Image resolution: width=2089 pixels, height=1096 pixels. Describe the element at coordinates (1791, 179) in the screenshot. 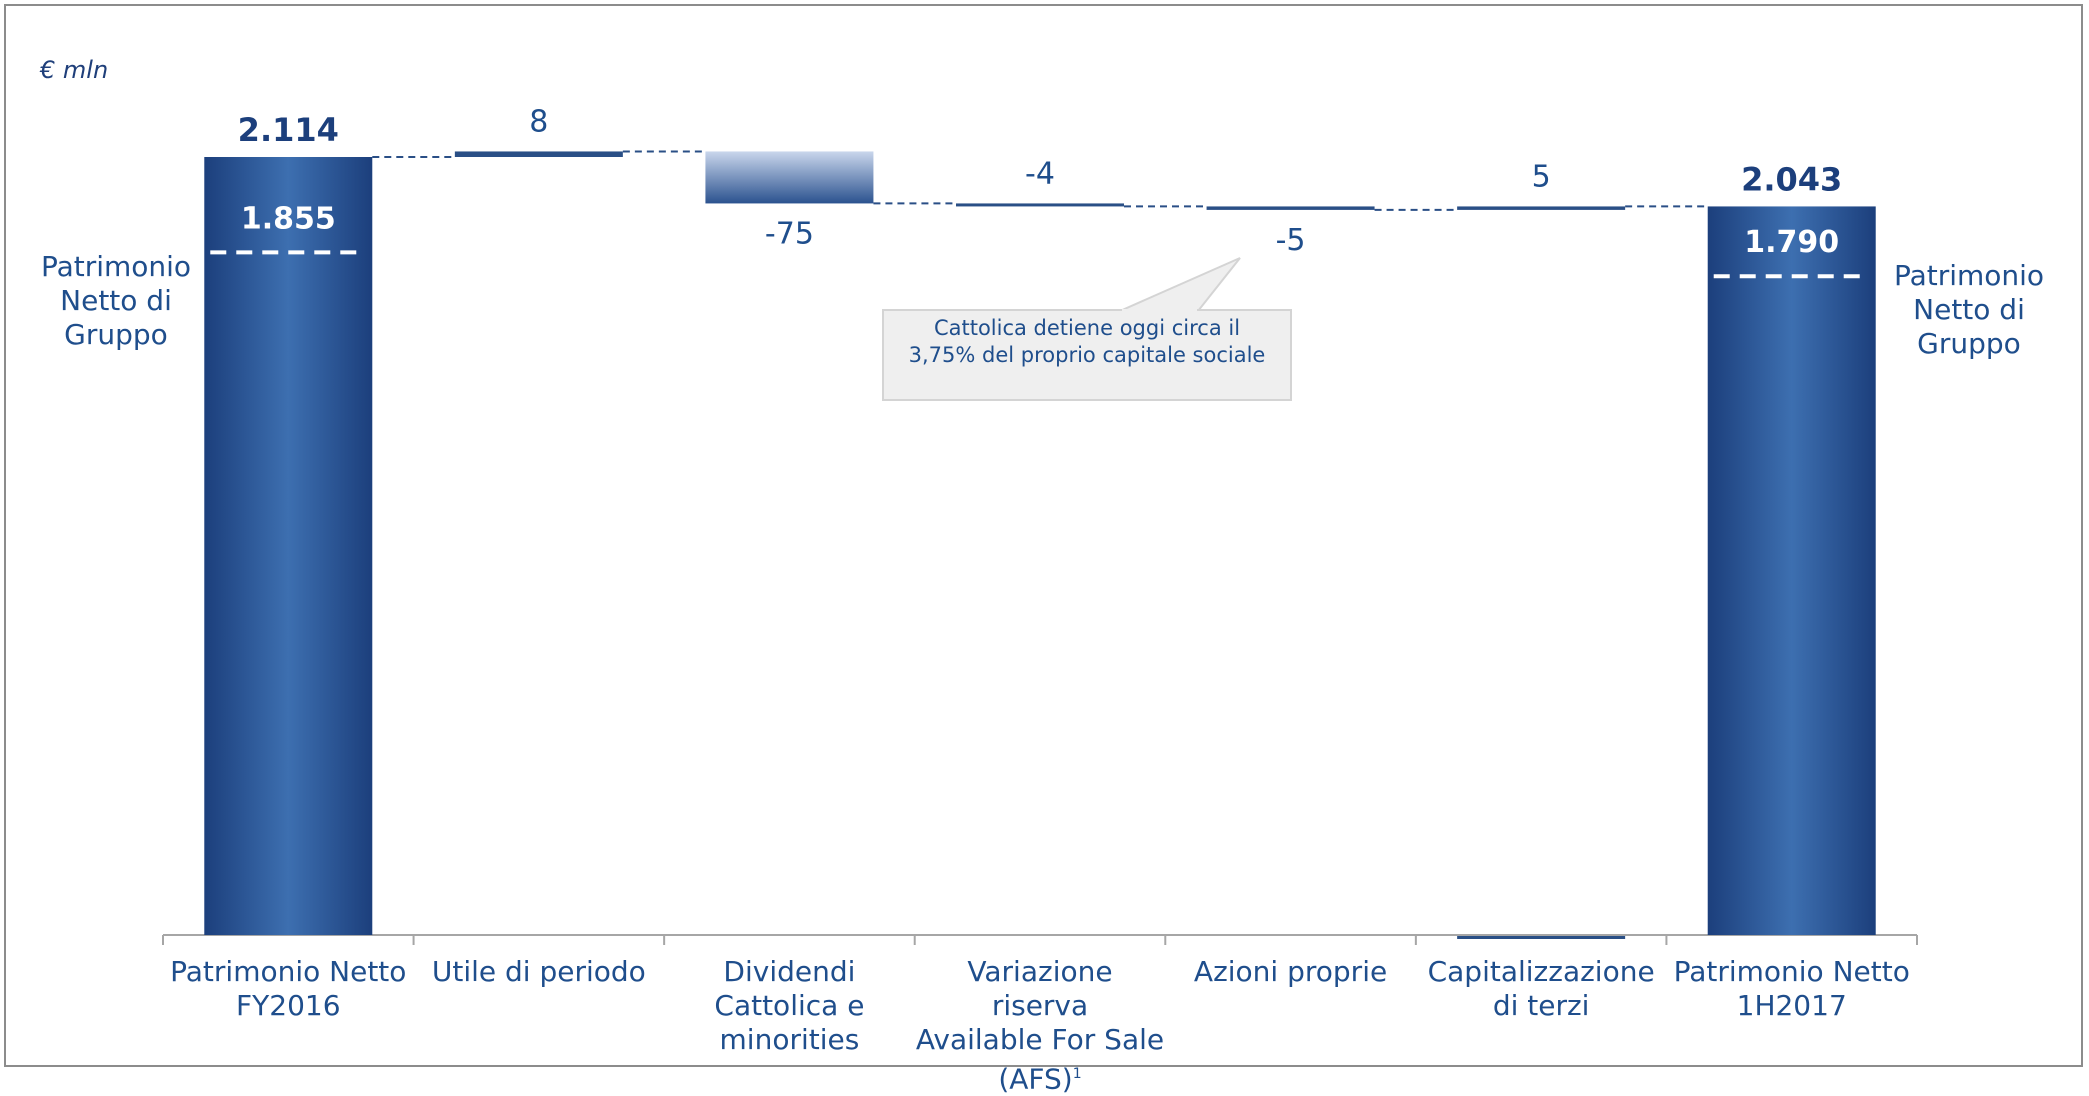

I see `total-value-label: 2.043` at that location.